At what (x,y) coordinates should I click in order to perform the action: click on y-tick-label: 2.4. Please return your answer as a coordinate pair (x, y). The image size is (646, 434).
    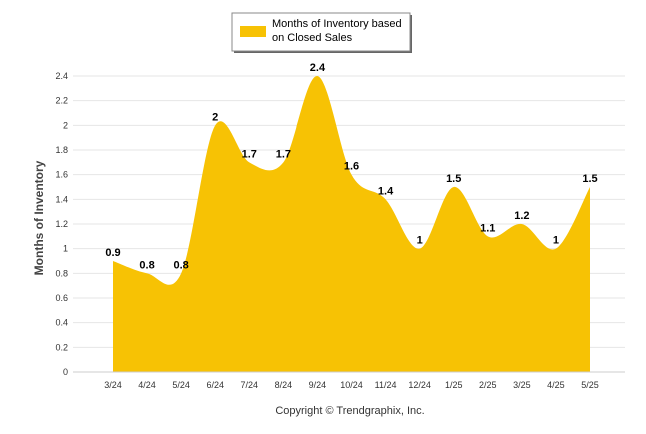
    Looking at the image, I should click on (61, 76).